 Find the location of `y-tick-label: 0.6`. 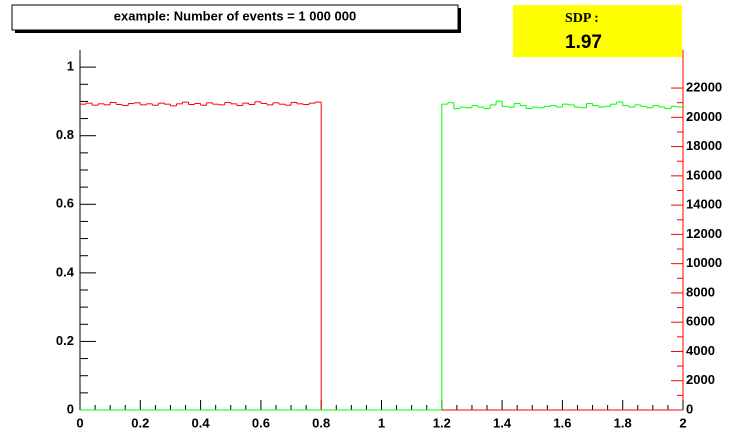

y-tick-label: 0.6 is located at coordinates (65, 203).